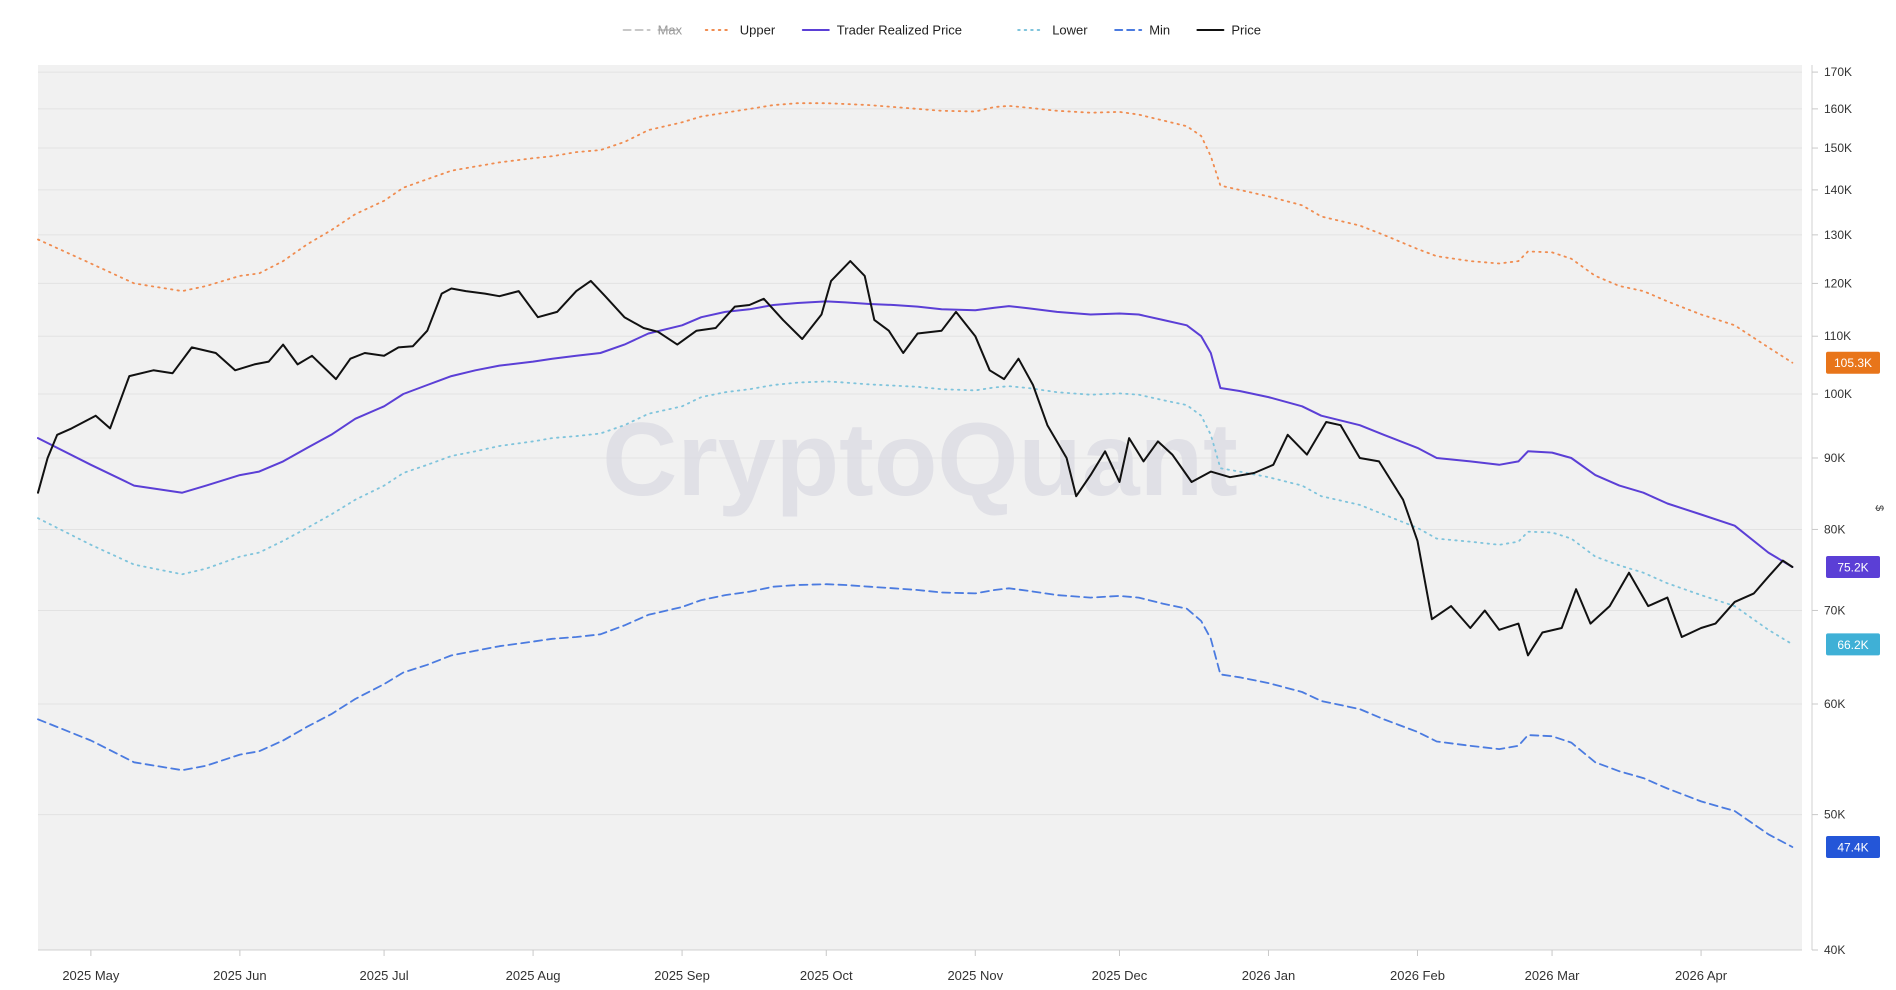 Image resolution: width=1896 pixels, height=990 pixels. I want to click on legend-label-min: Min, so click(1159, 30).